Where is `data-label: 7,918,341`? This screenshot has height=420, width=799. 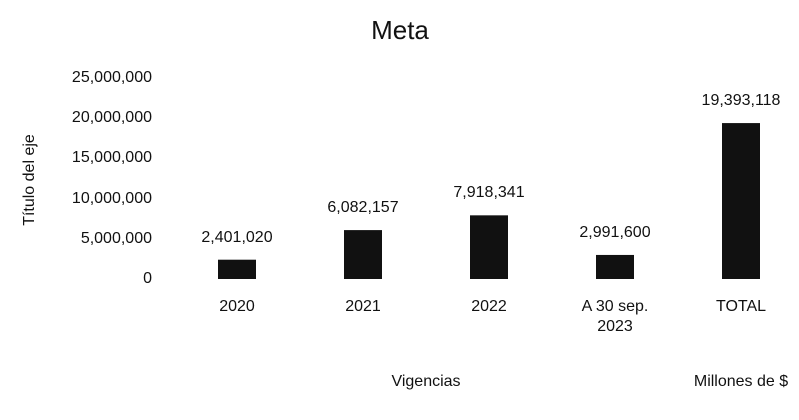 data-label: 7,918,341 is located at coordinates (489, 193).